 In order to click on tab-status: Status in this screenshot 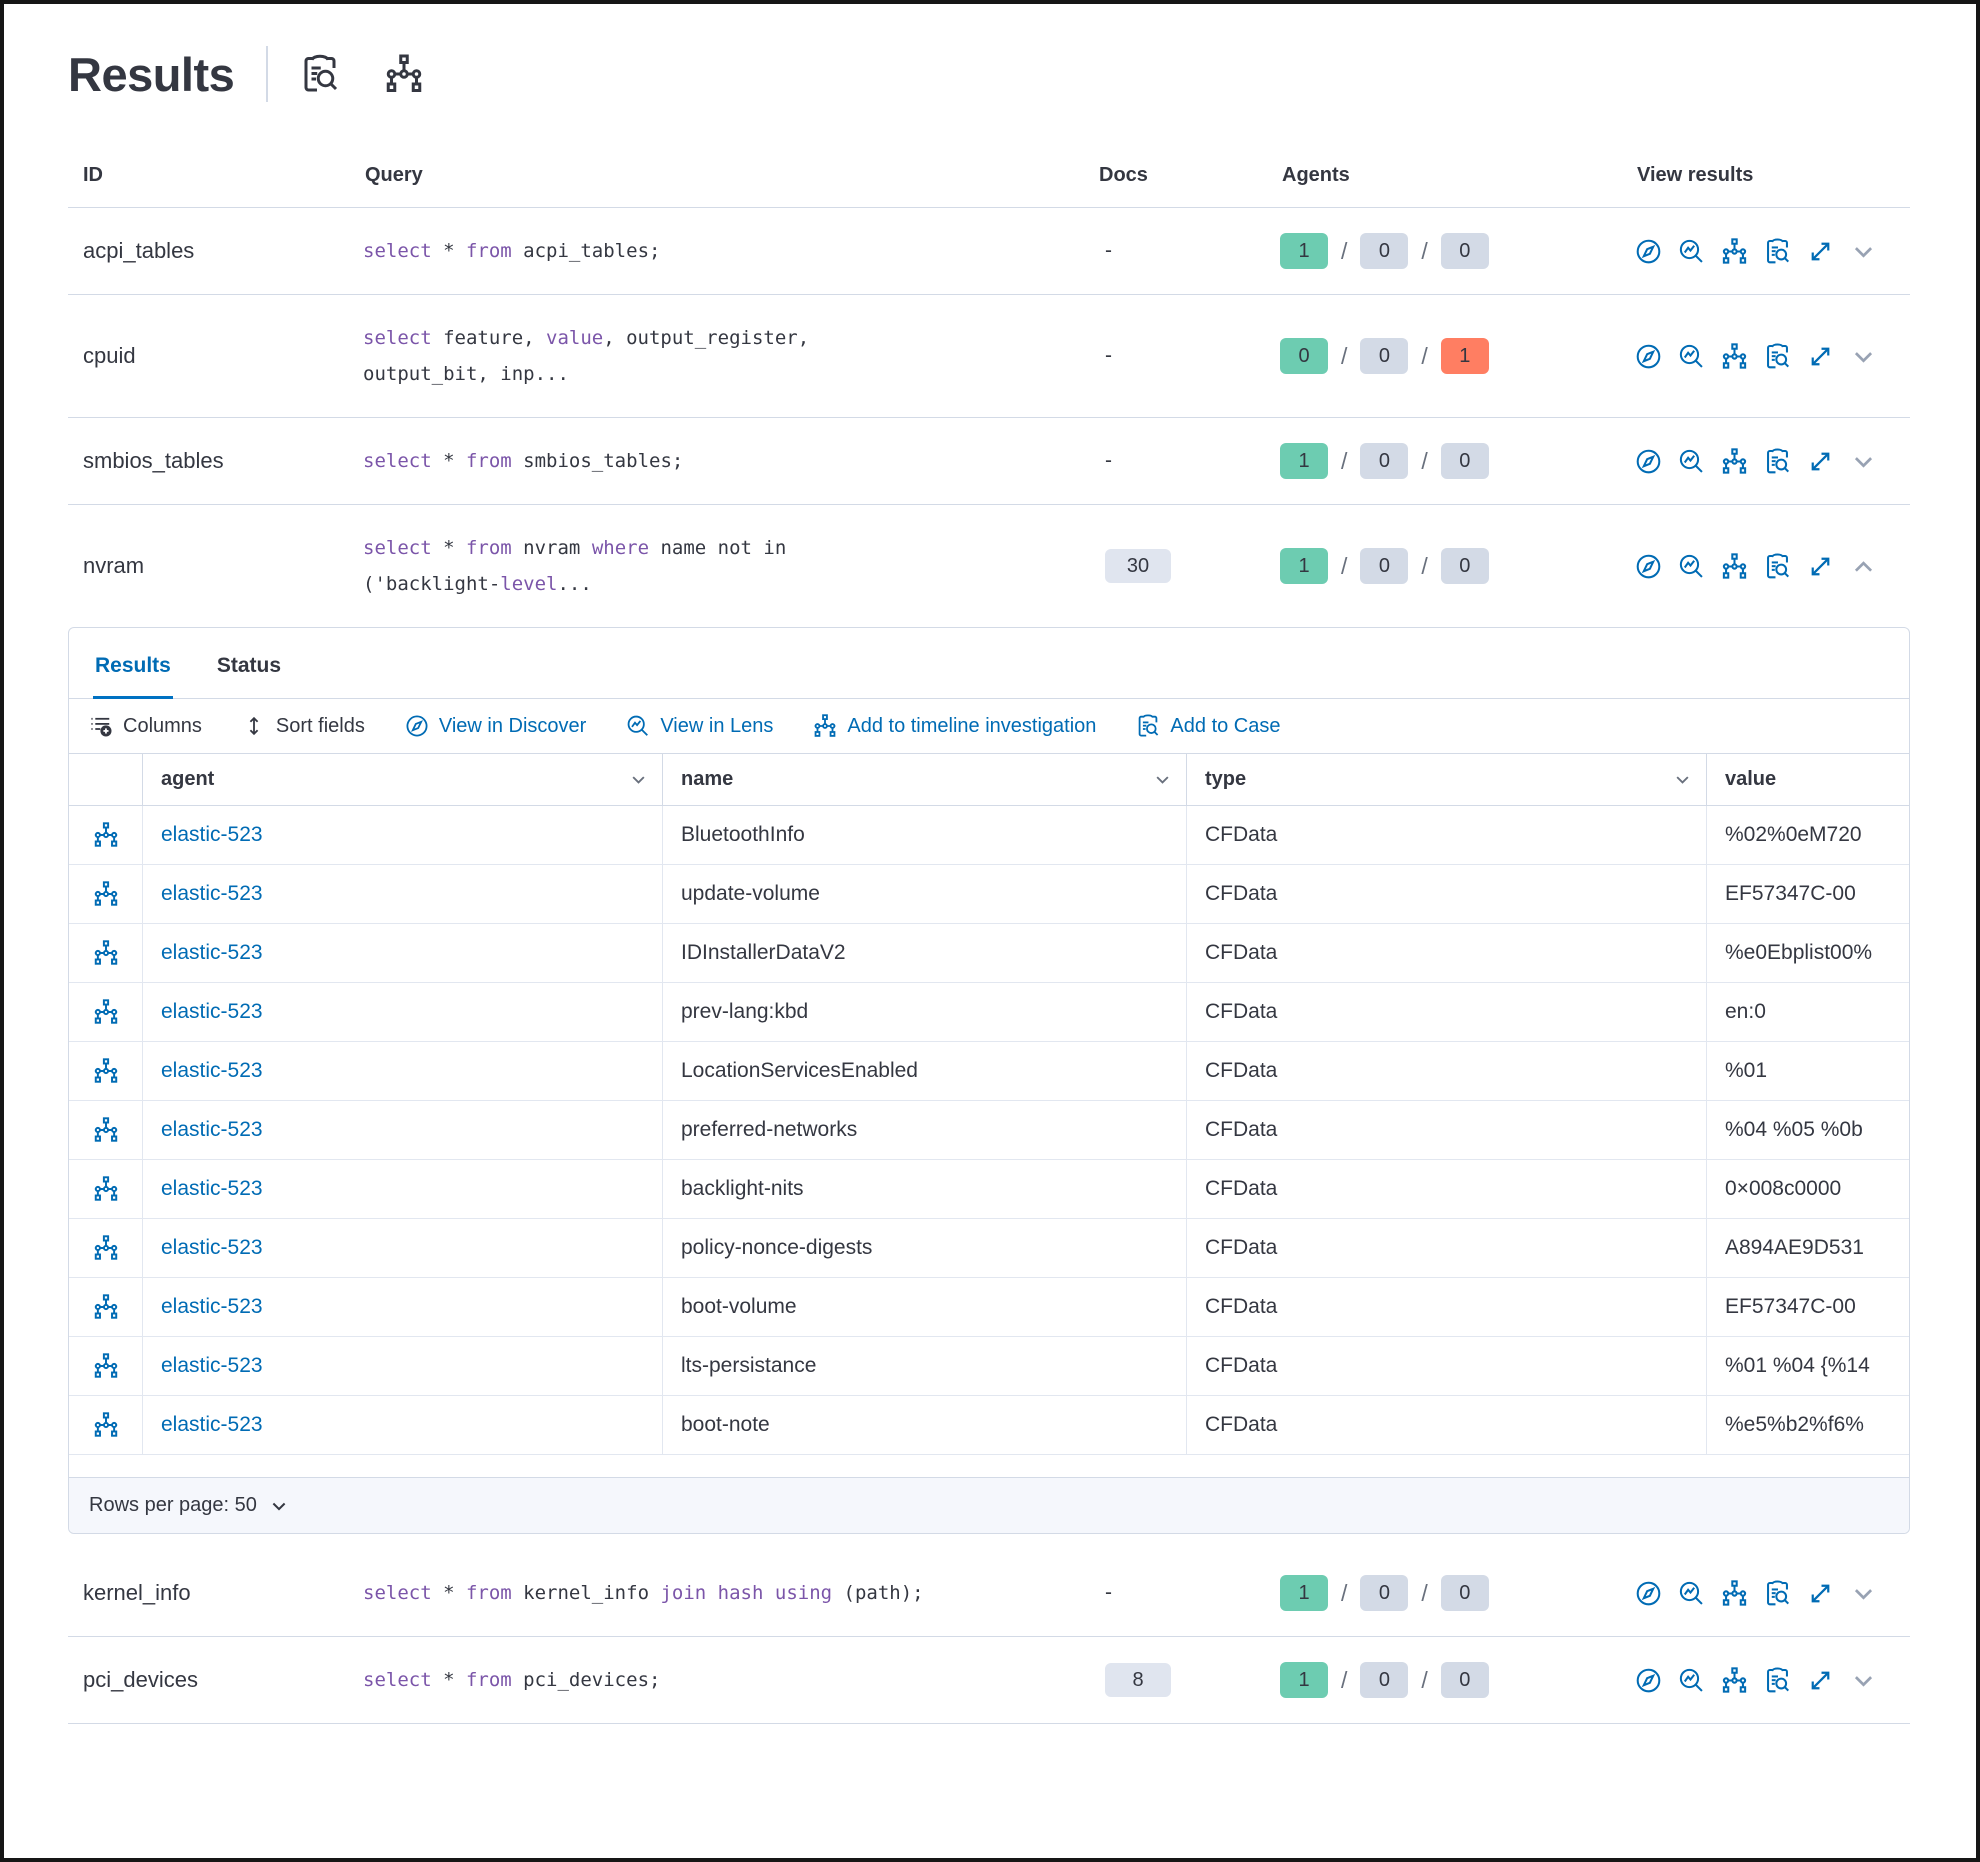, I will do `click(249, 665)`.